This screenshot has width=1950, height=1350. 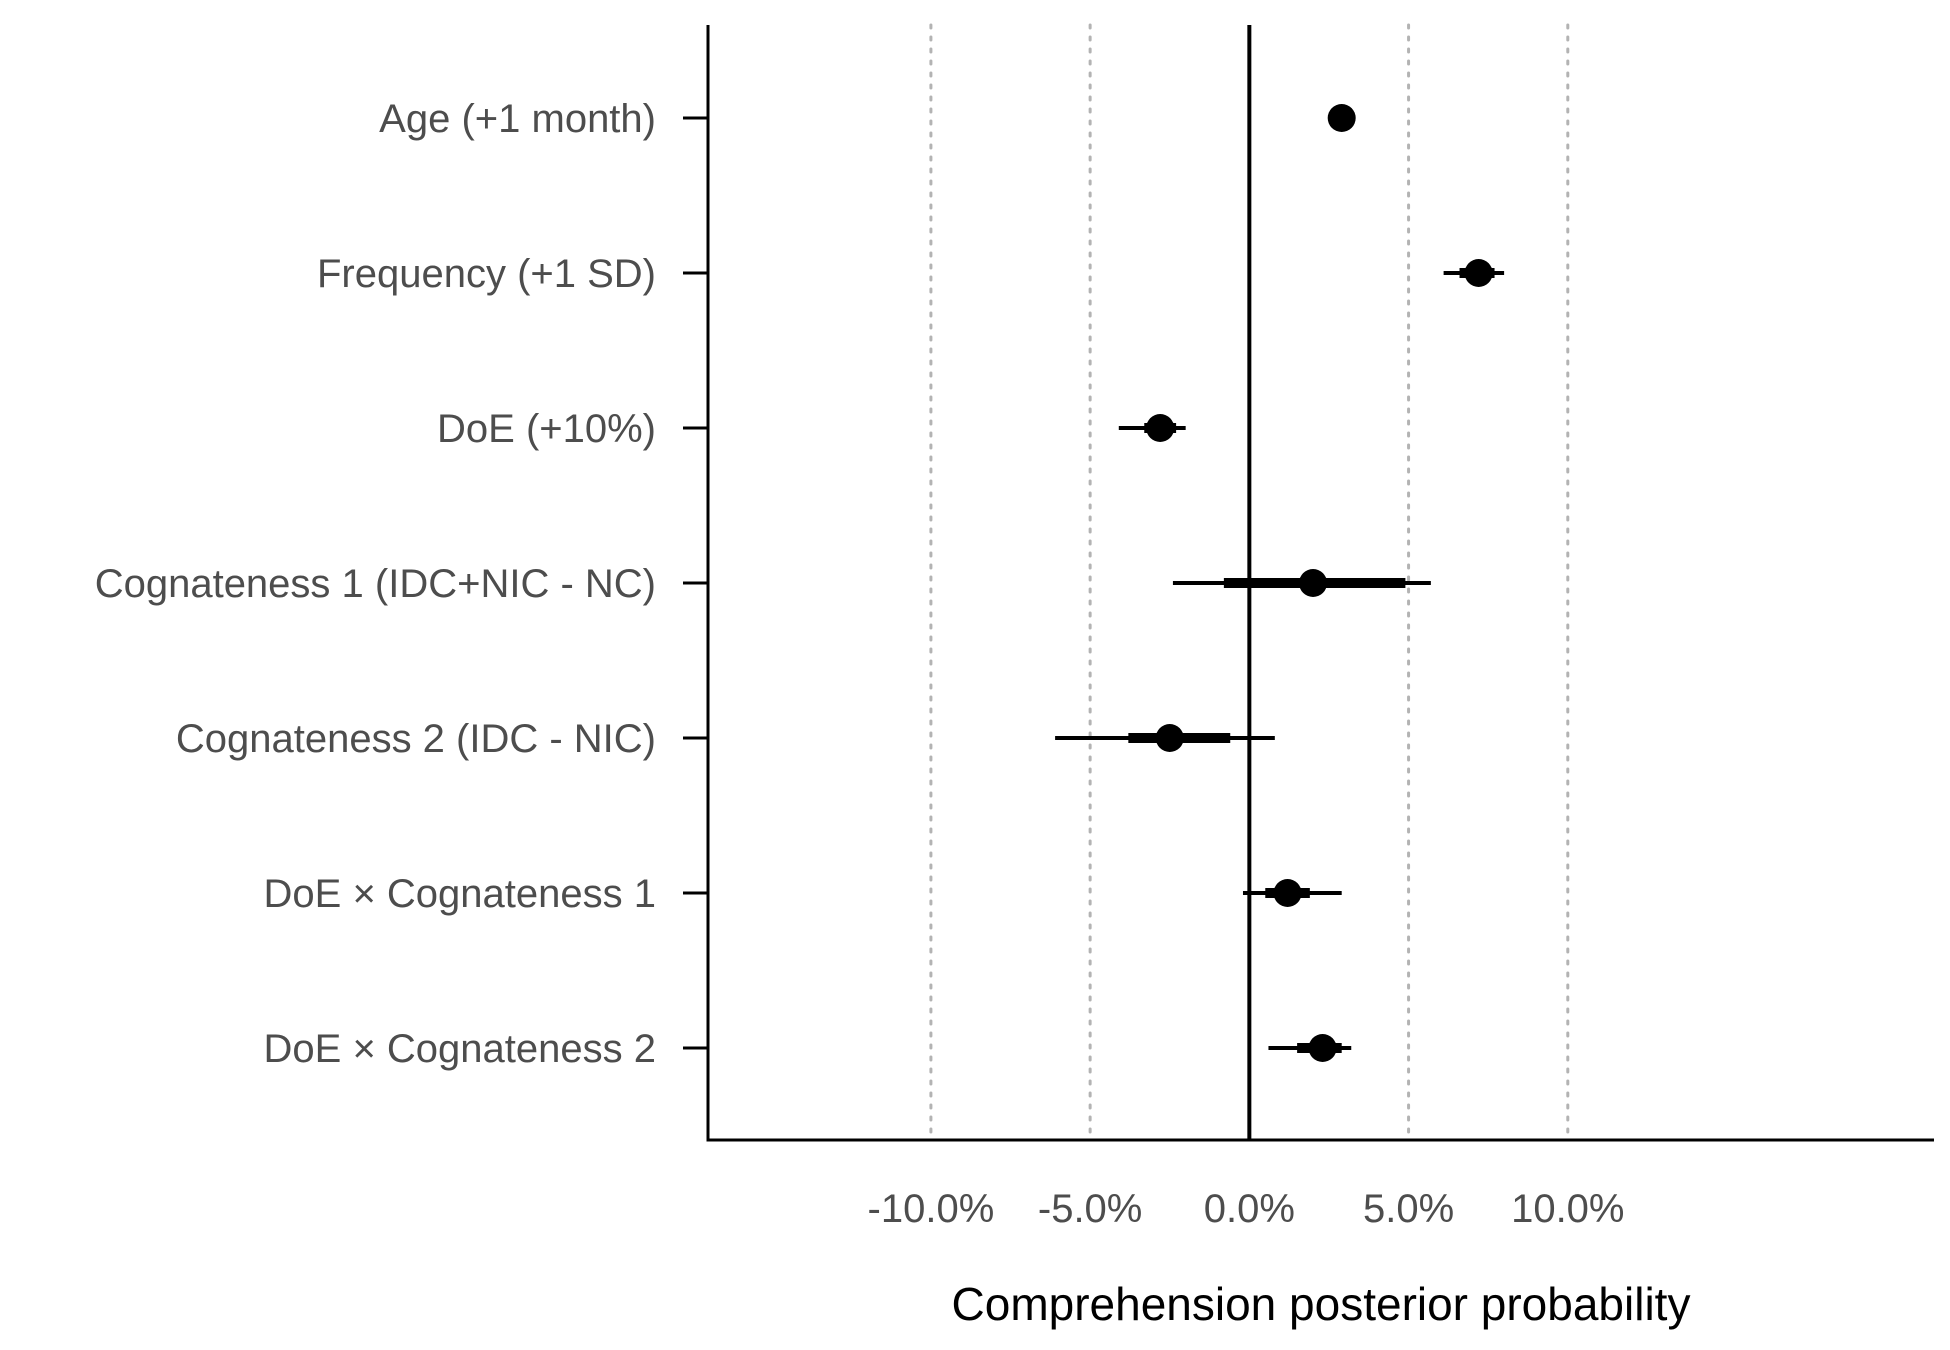 I want to click on x-tick-label: 5.0%, so click(x=1408, y=1209).